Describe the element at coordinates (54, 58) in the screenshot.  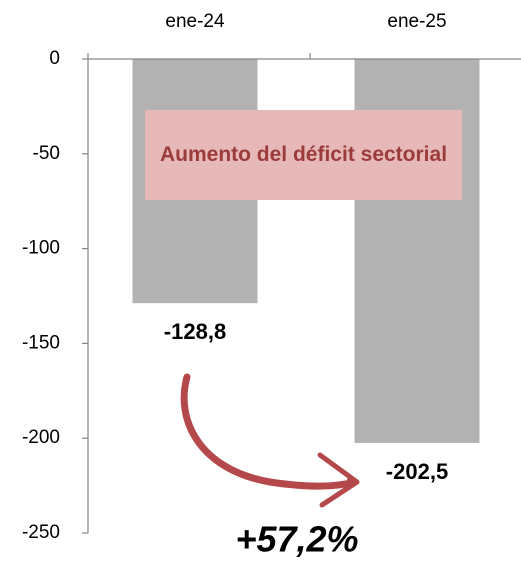
I see `y-tick-label: 0` at that location.